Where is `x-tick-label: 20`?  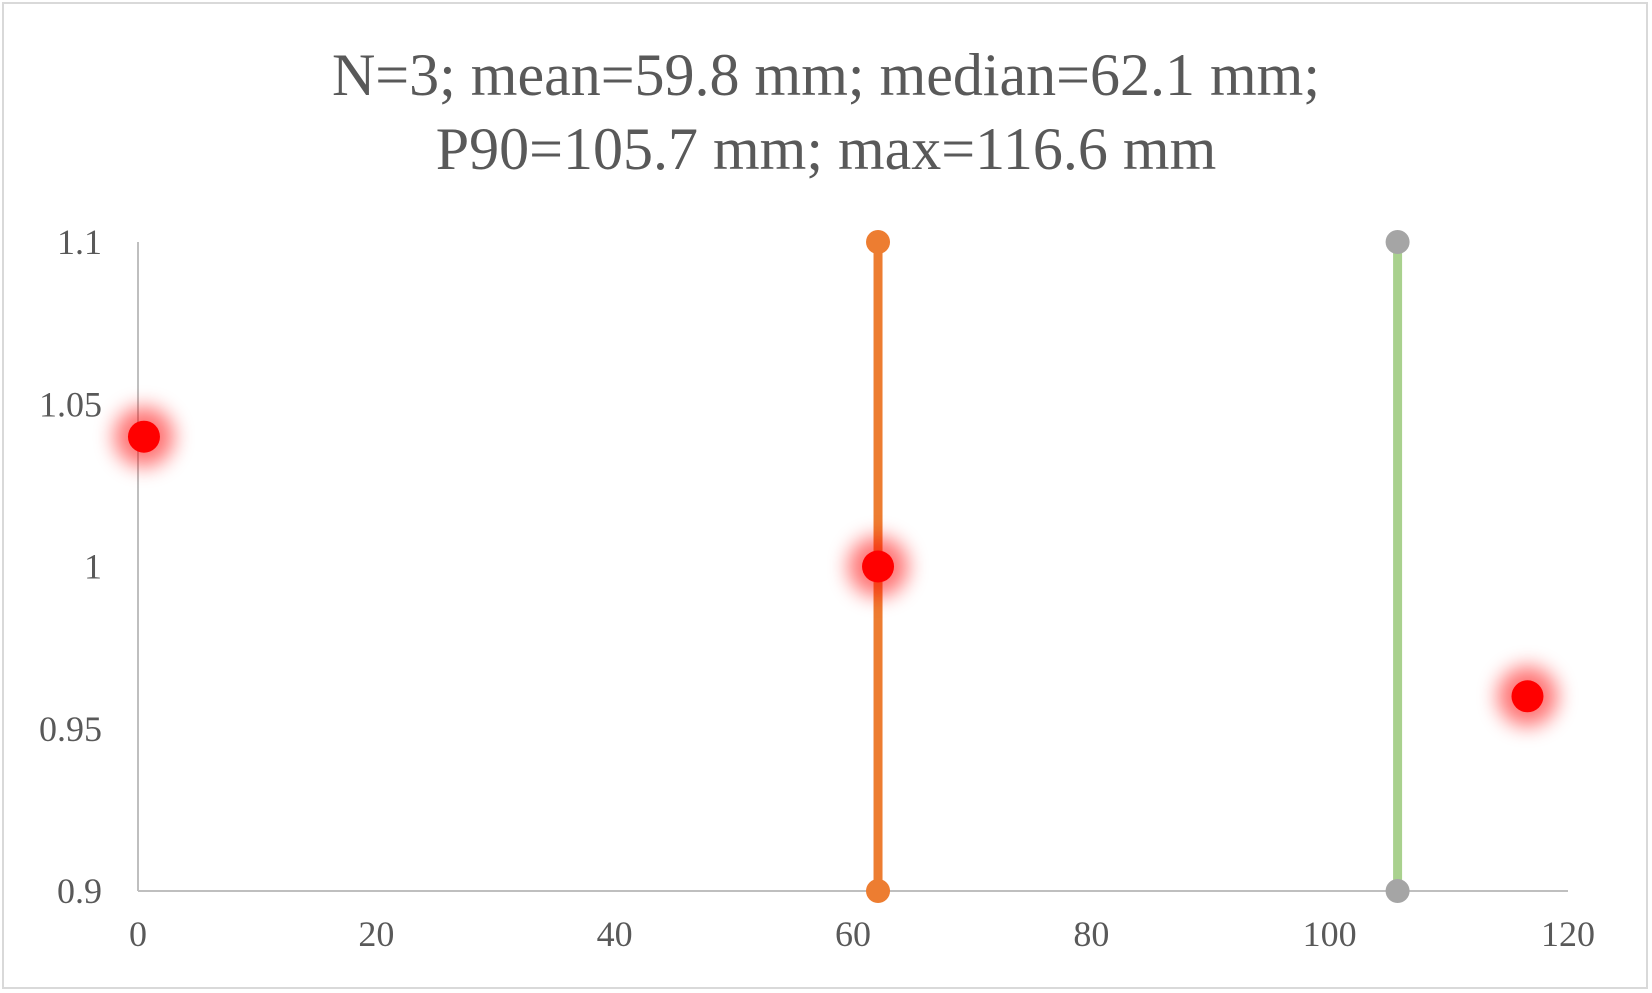
x-tick-label: 20 is located at coordinates (376, 934).